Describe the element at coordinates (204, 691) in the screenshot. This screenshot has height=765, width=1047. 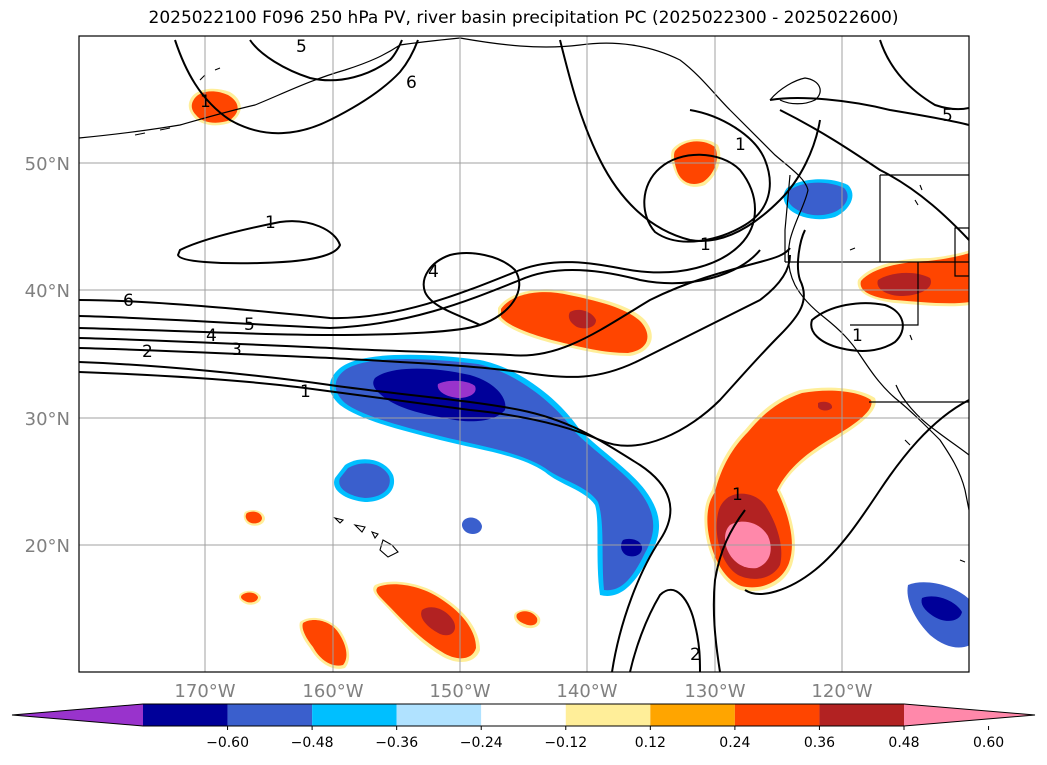
I see `lon-label: 170°W` at that location.